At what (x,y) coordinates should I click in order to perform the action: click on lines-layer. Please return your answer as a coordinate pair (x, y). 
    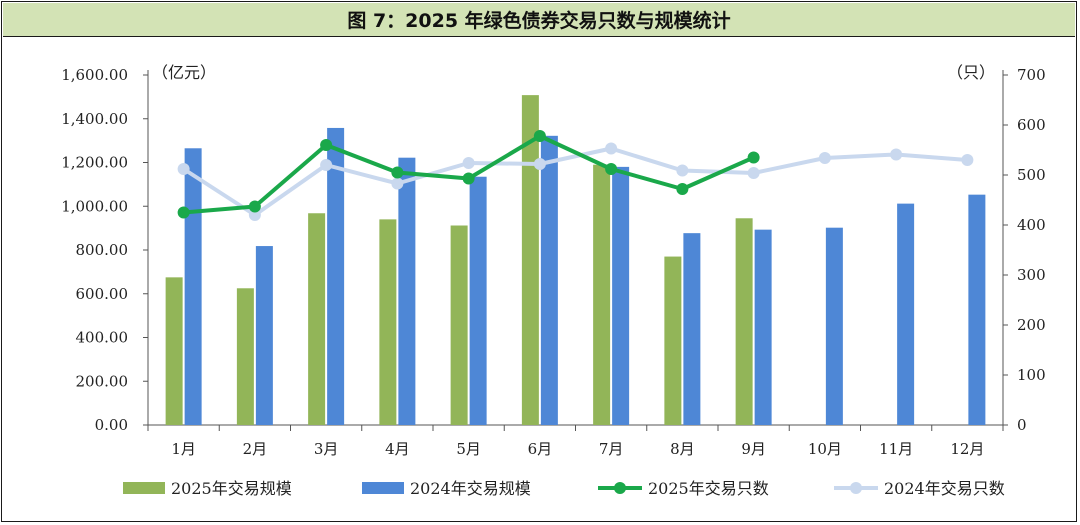
    Looking at the image, I should click on (575, 175).